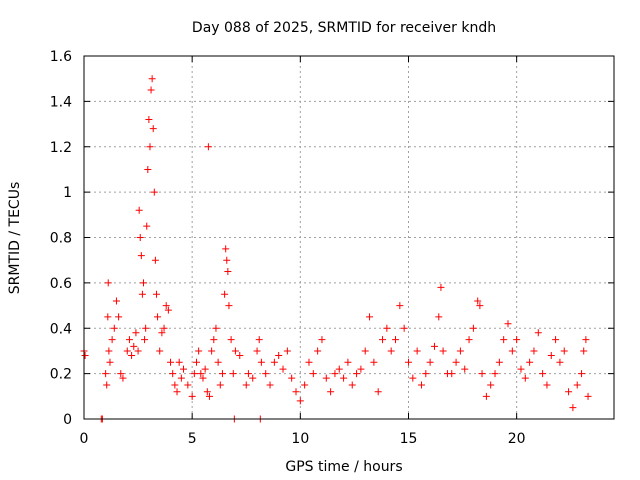  I want to click on x-tick-label: 5, so click(192, 439).